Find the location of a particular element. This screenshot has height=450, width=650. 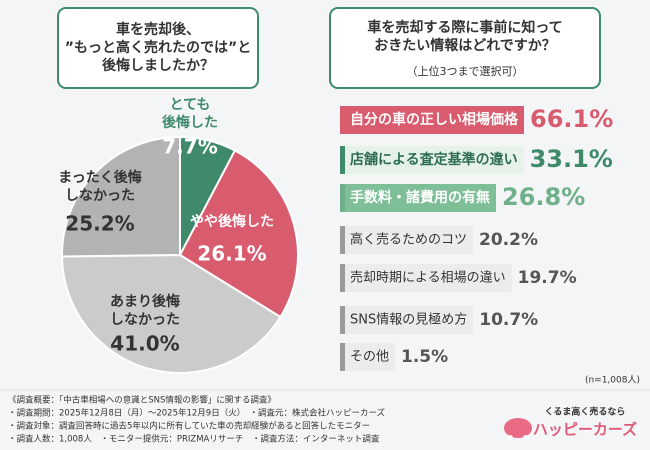

slice-label: やや後悔した is located at coordinates (232, 221).